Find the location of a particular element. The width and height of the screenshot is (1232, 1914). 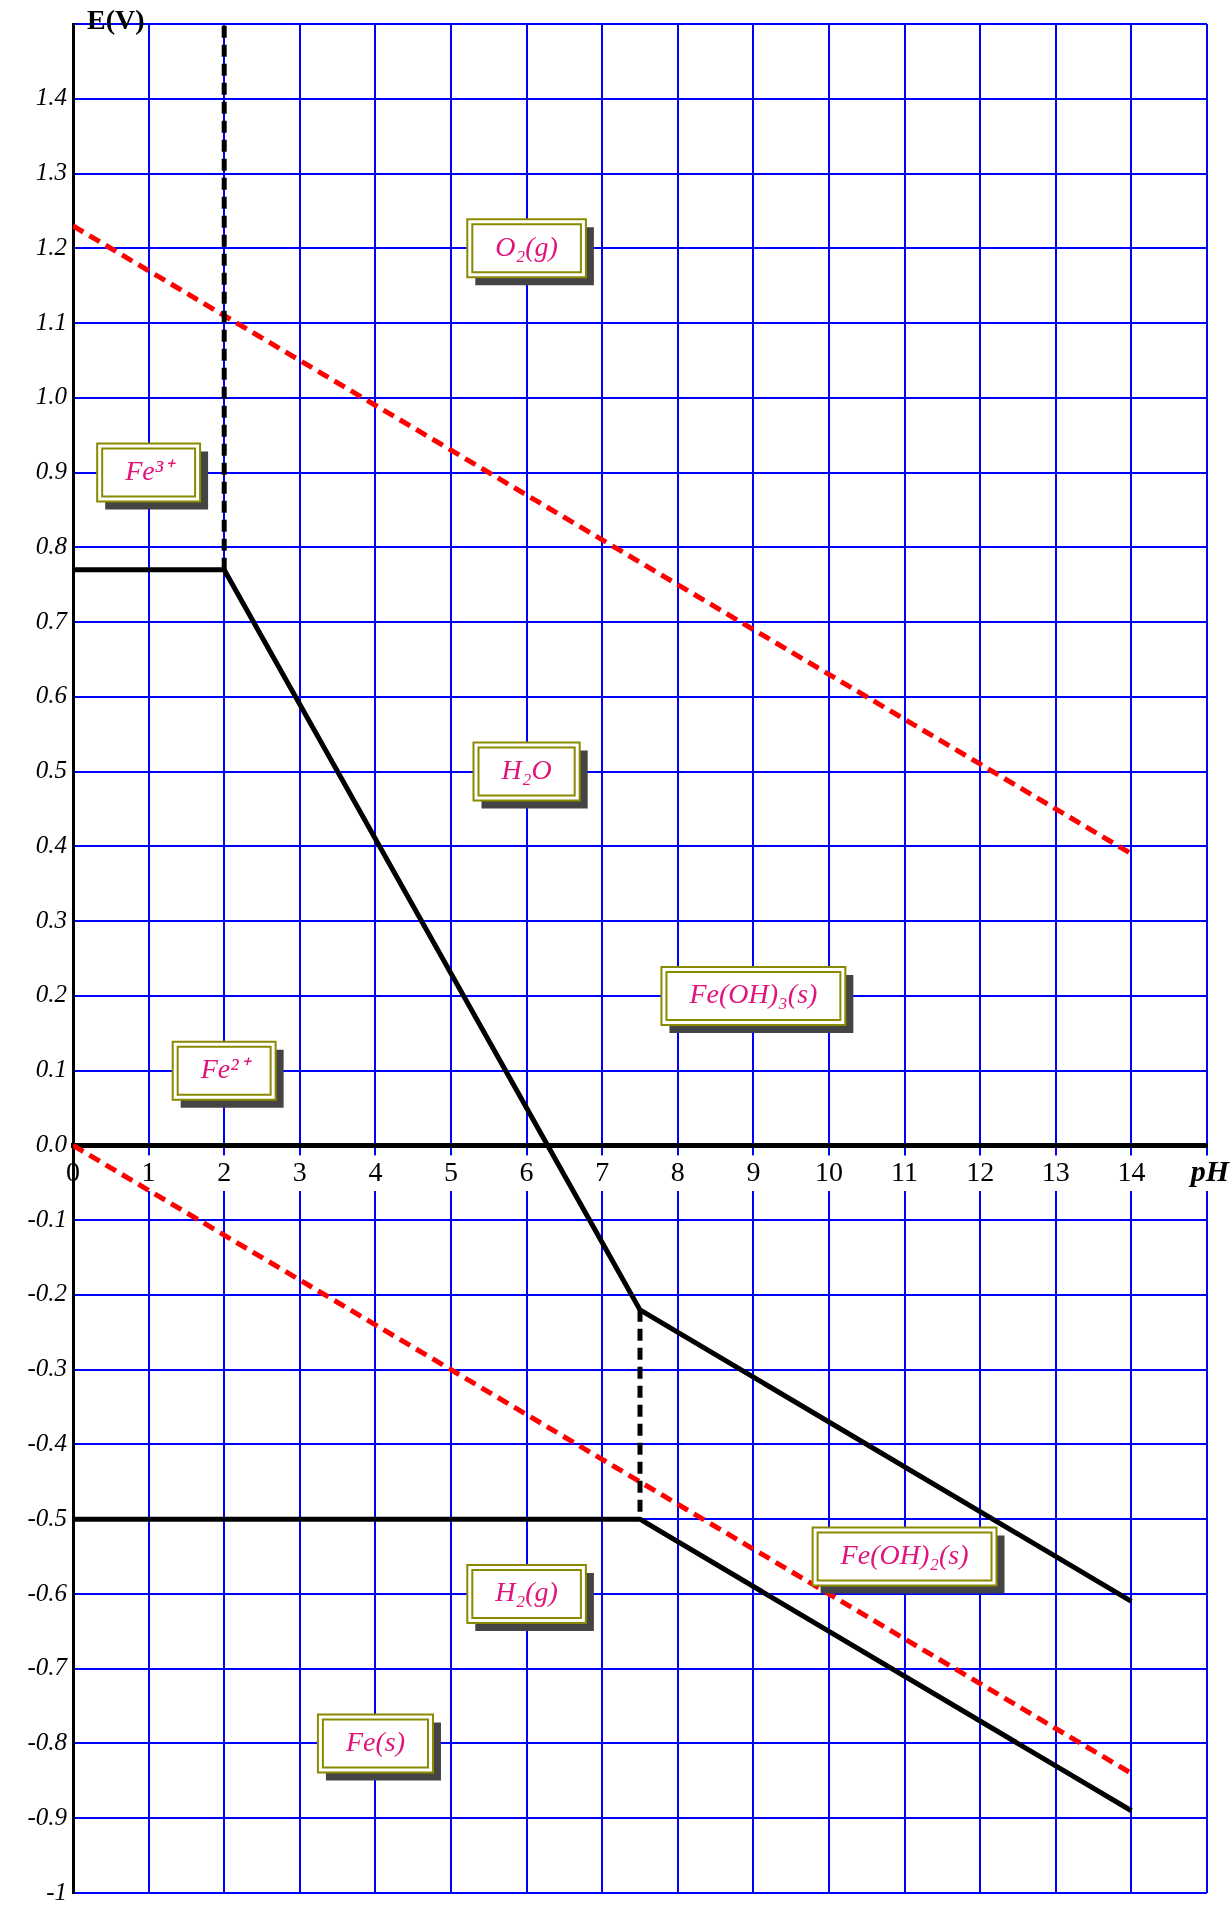

y-tick-label: 1.3 is located at coordinates (51, 172).